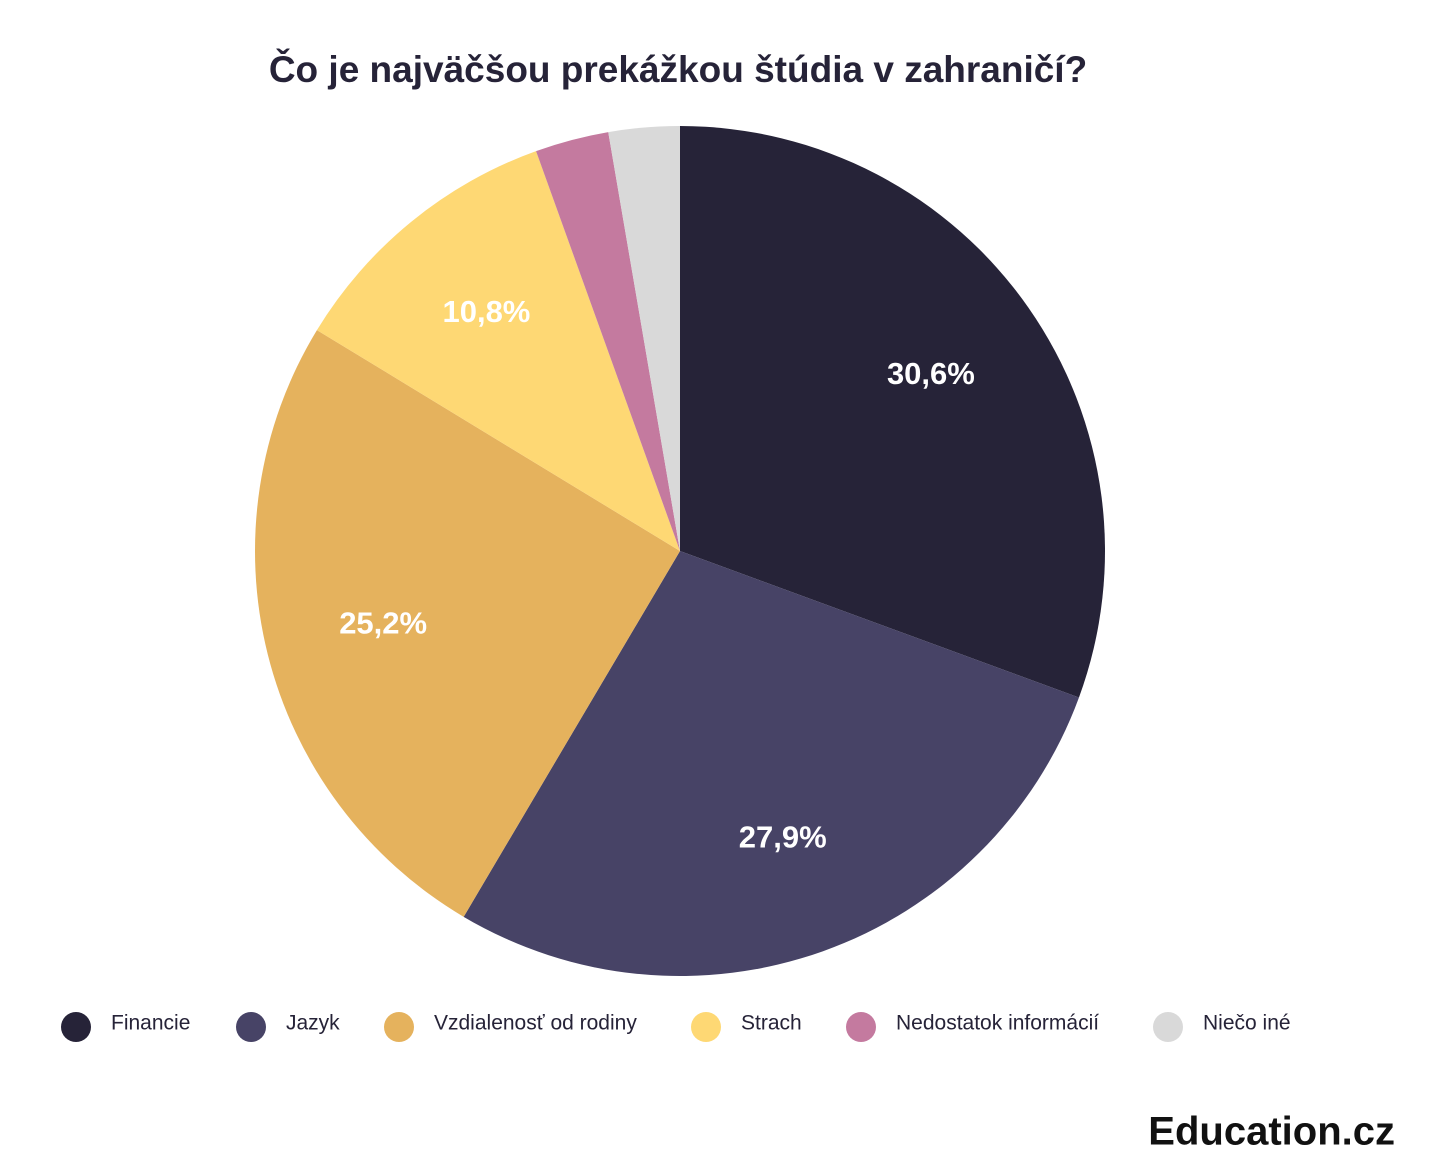 This screenshot has width=1448, height=1174. Describe the element at coordinates (535, 1023) in the screenshot. I see `legend-label: Vzdialenosť od rodiny` at that location.